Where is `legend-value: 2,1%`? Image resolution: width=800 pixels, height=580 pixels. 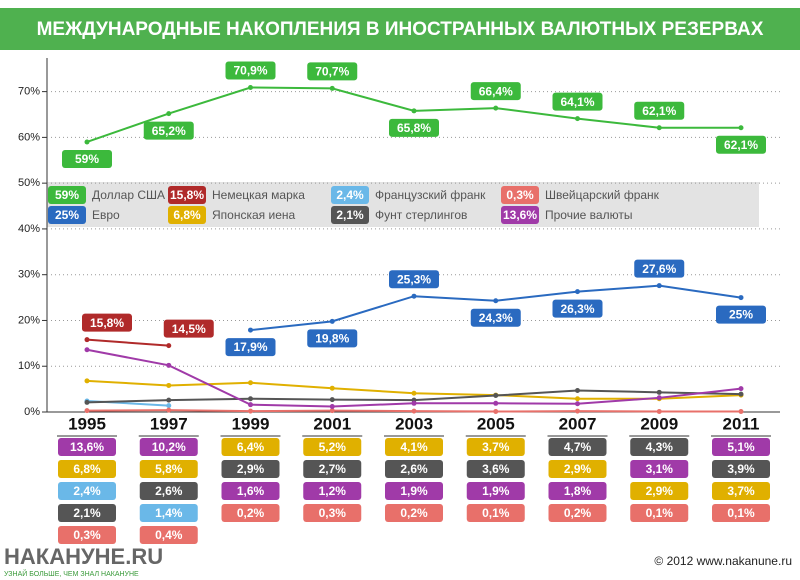
legend-value: 2,1% is located at coordinates (350, 215).